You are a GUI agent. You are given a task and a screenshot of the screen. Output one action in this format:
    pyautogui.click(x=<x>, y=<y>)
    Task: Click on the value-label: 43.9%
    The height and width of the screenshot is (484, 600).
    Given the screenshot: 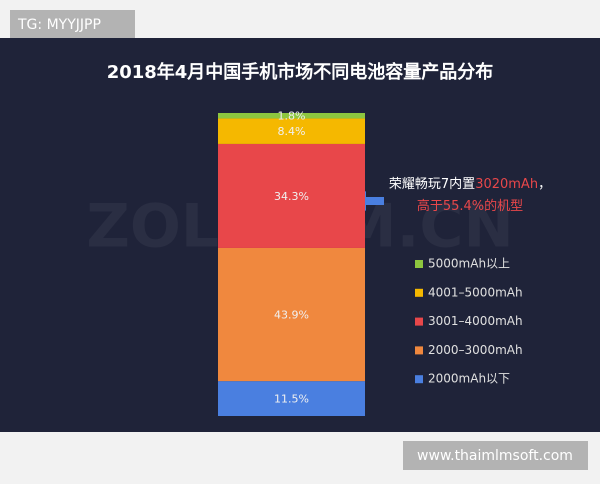 What is the action you would take?
    pyautogui.click(x=291, y=315)
    